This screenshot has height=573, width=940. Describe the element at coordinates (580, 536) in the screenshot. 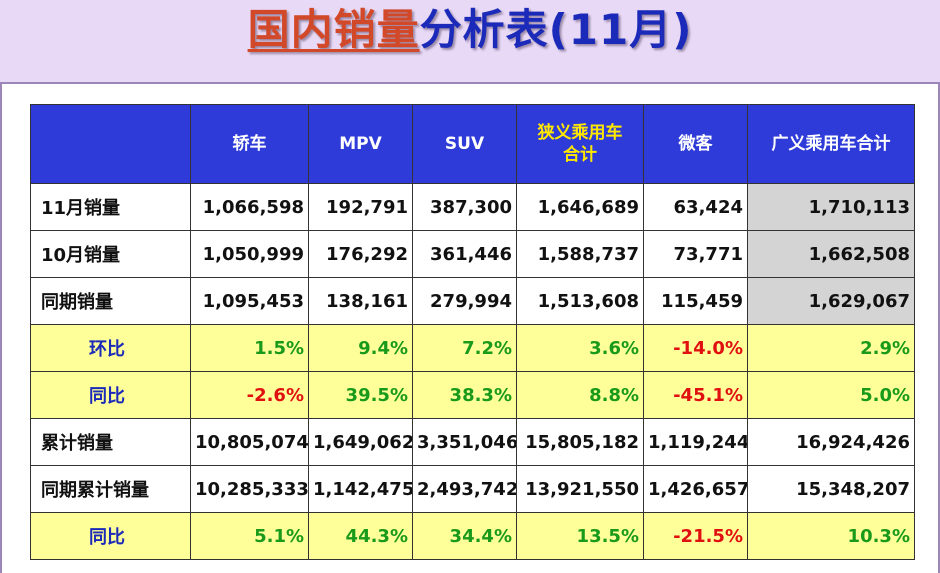

I see `table-cell: 13.5%` at that location.